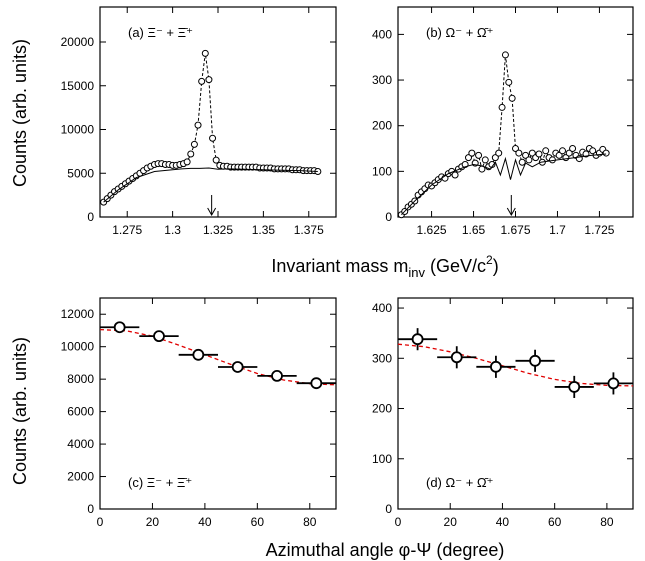 This screenshot has width=645, height=561. I want to click on x-tick-label: 1.375, so click(309, 230).